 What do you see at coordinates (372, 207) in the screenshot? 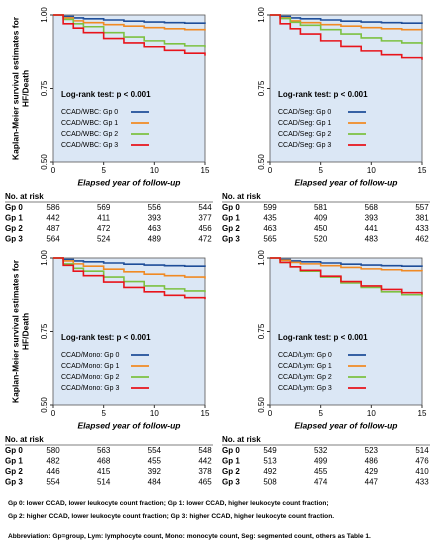
I see `risk-count: 568` at bounding box center [372, 207].